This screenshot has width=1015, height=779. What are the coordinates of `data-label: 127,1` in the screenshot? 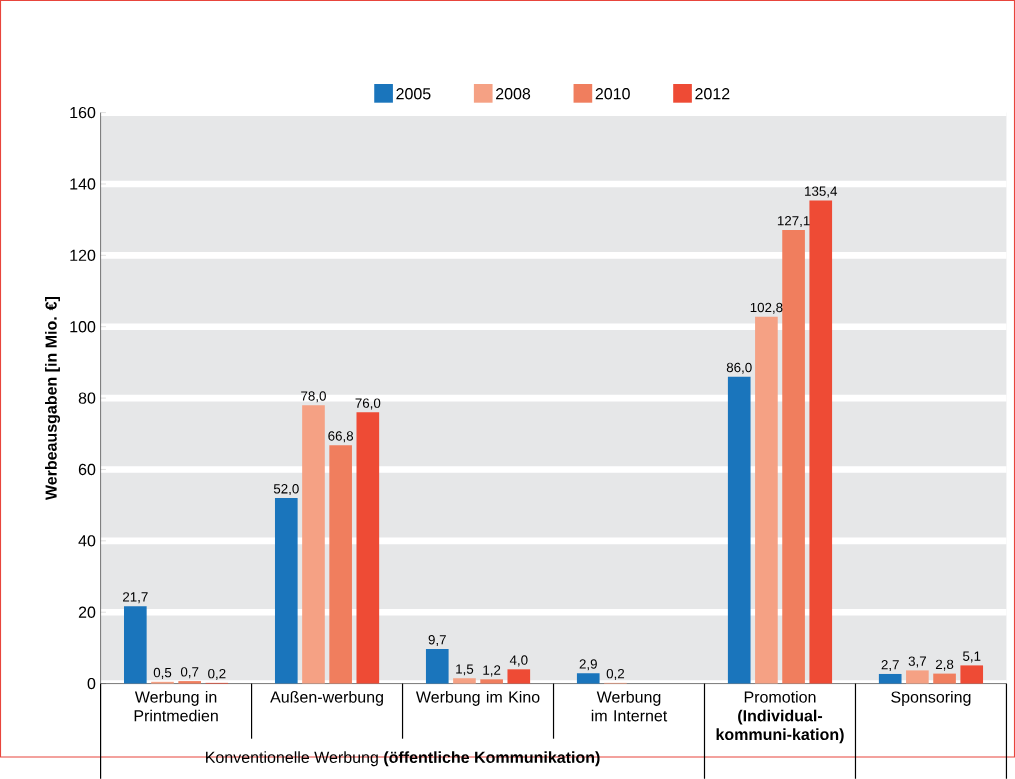 It's located at (793, 221).